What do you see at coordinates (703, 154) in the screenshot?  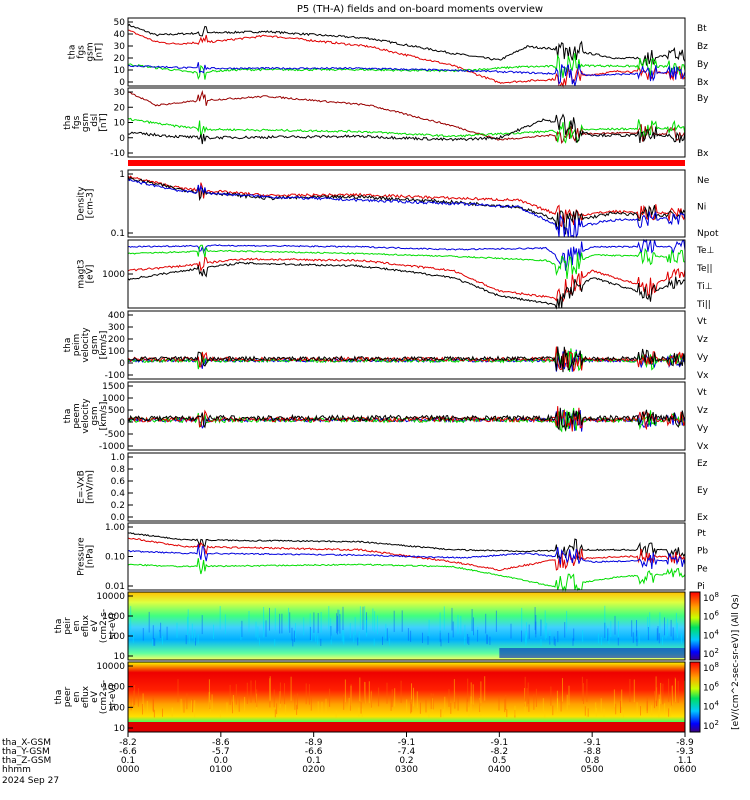 I see `legend-label: Bx` at bounding box center [703, 154].